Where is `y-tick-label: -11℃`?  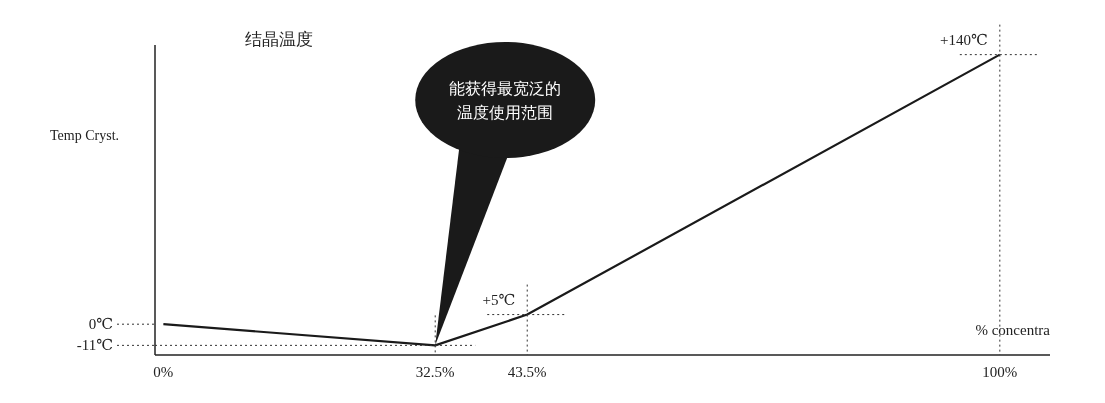
y-tick-label: -11℃ is located at coordinates (94, 345).